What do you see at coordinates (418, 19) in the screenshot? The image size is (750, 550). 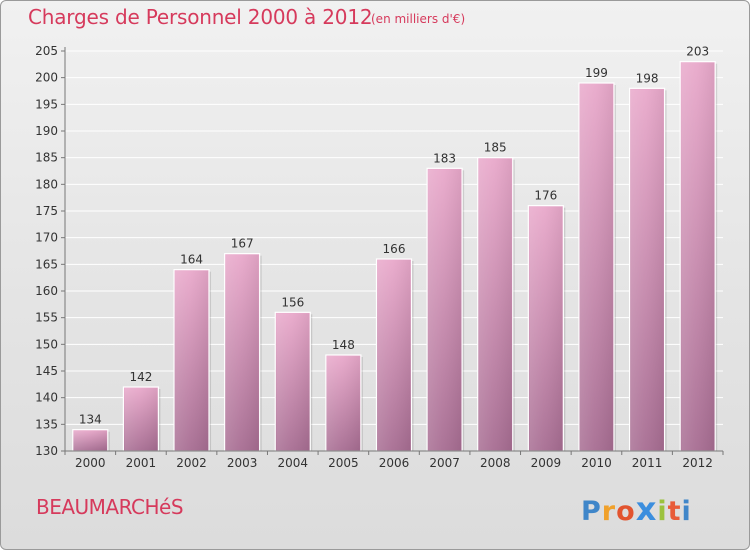 I see `chart-subtitle: (en milliers d'€)` at bounding box center [418, 19].